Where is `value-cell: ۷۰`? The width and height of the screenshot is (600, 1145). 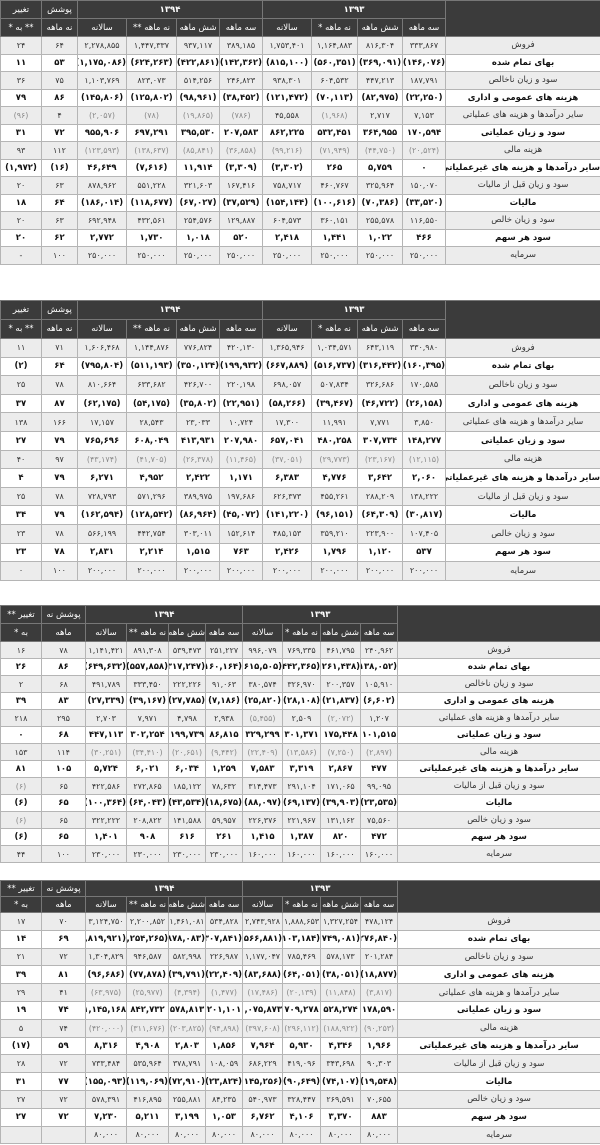
value-cell: ۷۰ is located at coordinates (63, 921).